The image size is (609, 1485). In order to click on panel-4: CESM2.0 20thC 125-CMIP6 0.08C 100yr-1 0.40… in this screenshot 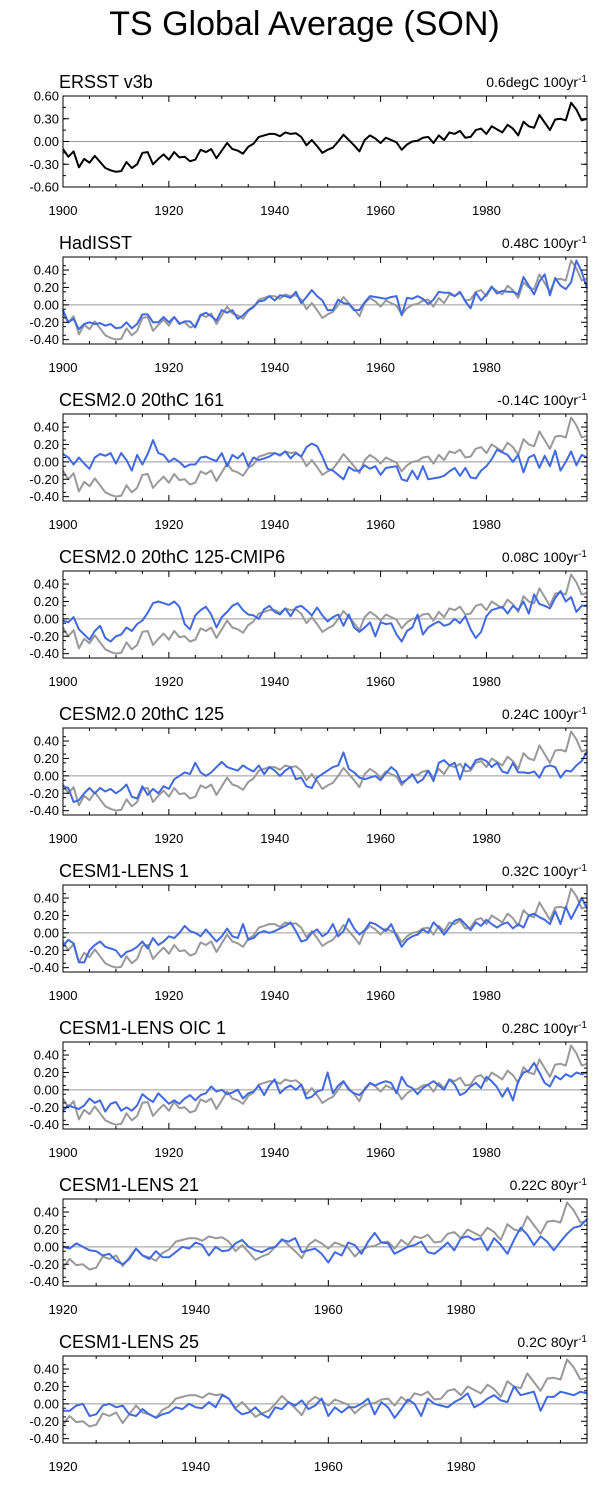, I will do `click(308, 618)`.